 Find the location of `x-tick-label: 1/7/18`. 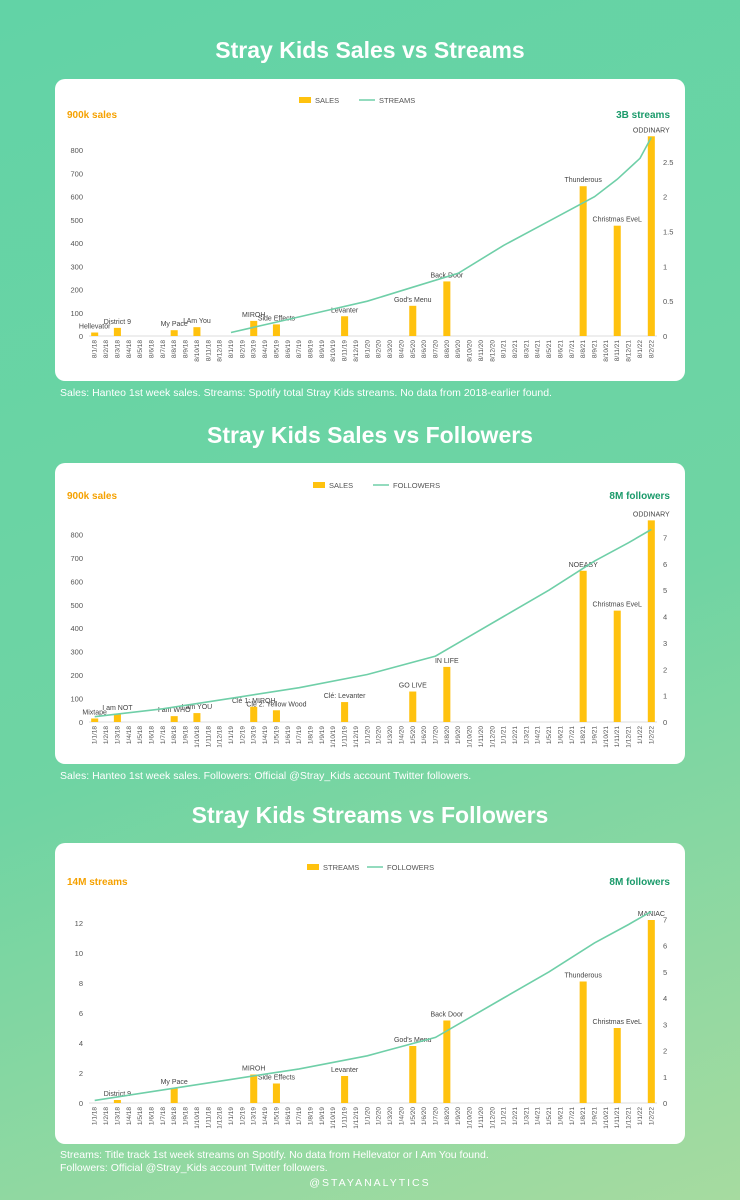

x-tick-label: 1/7/18 is located at coordinates (163, 735).